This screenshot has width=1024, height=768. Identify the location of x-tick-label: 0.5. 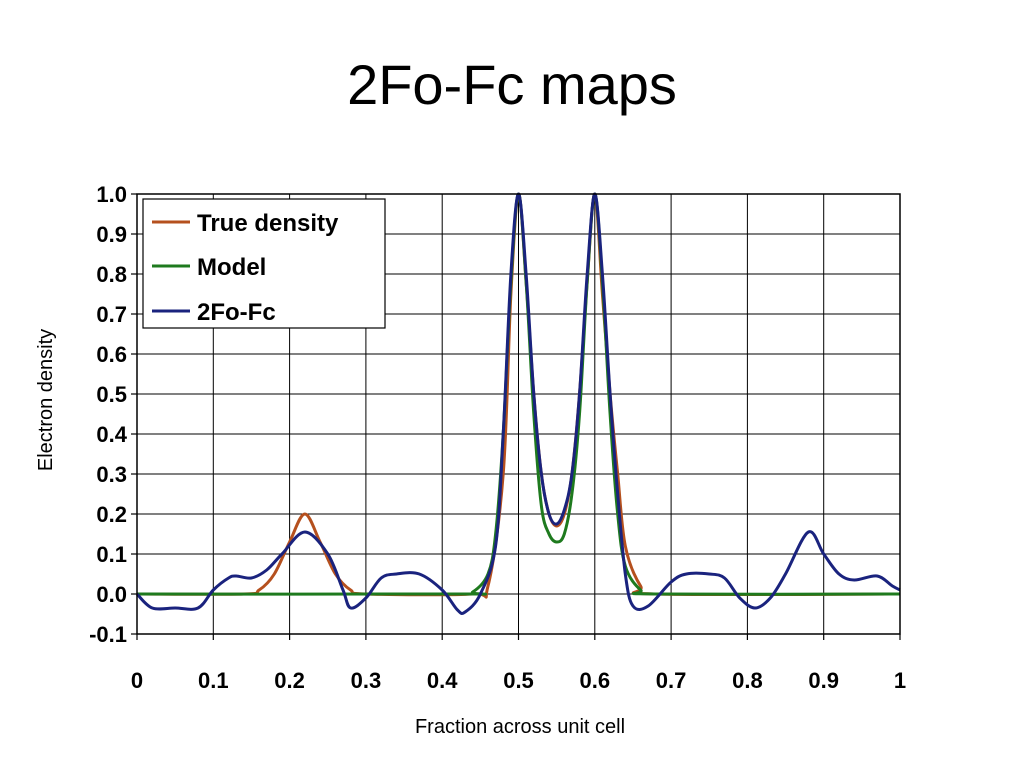
(518, 680).